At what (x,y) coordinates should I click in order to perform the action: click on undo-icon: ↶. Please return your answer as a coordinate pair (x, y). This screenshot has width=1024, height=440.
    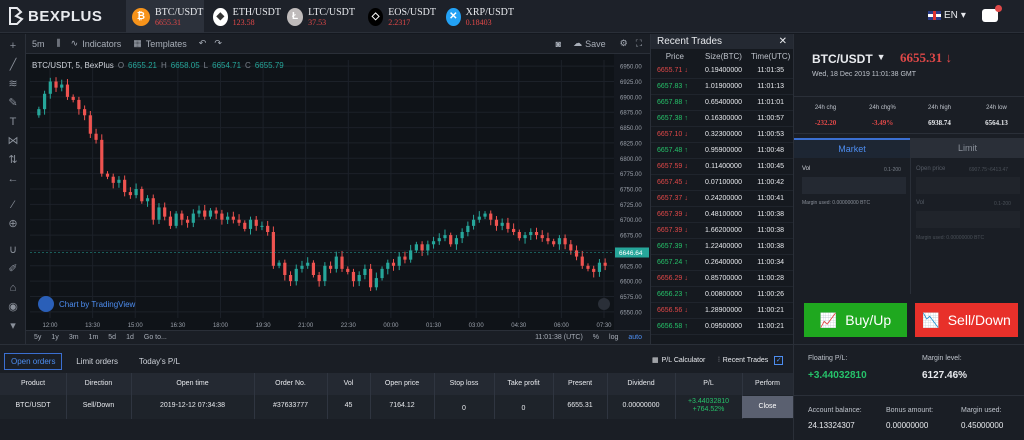
    Looking at the image, I should click on (202, 43).